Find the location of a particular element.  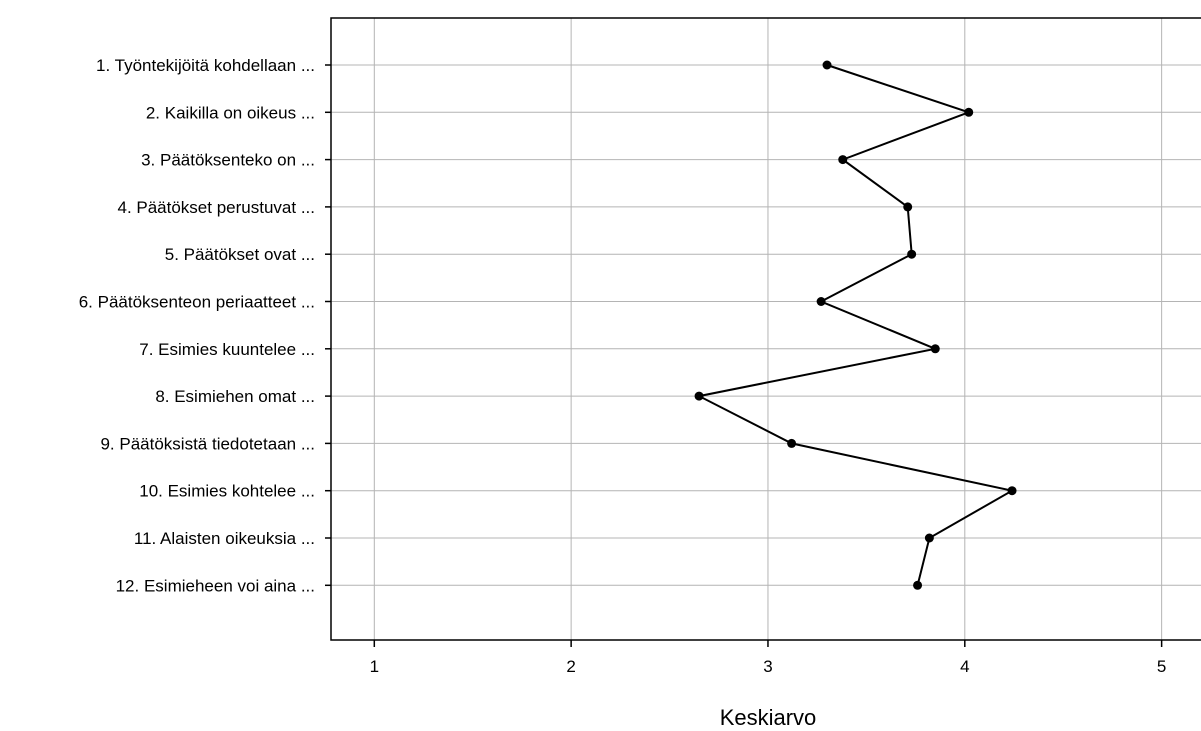

x-tick-marks is located at coordinates (768, 643).